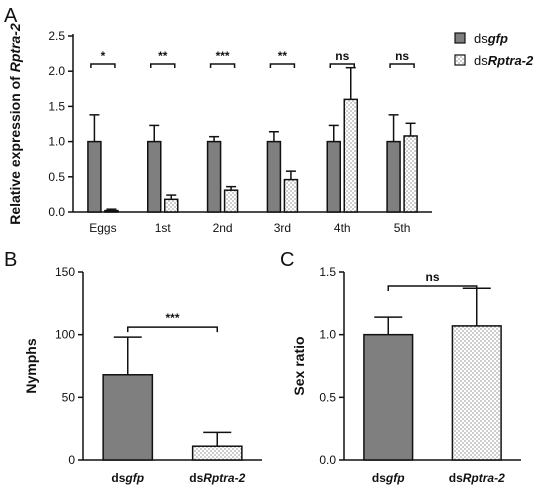 The width and height of the screenshot is (550, 488). I want to click on x-tick-label: Eggs, so click(102, 228).